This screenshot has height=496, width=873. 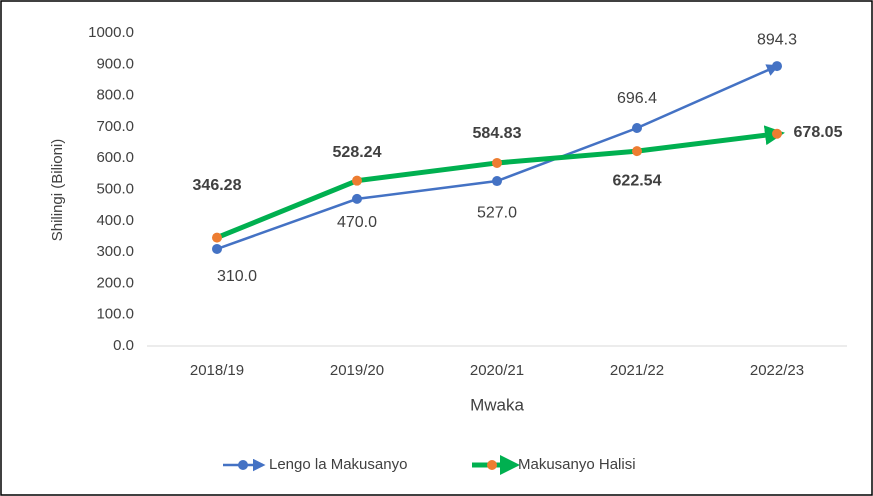 What do you see at coordinates (115, 282) in the screenshot?
I see `y-tick-label: 200.0` at bounding box center [115, 282].